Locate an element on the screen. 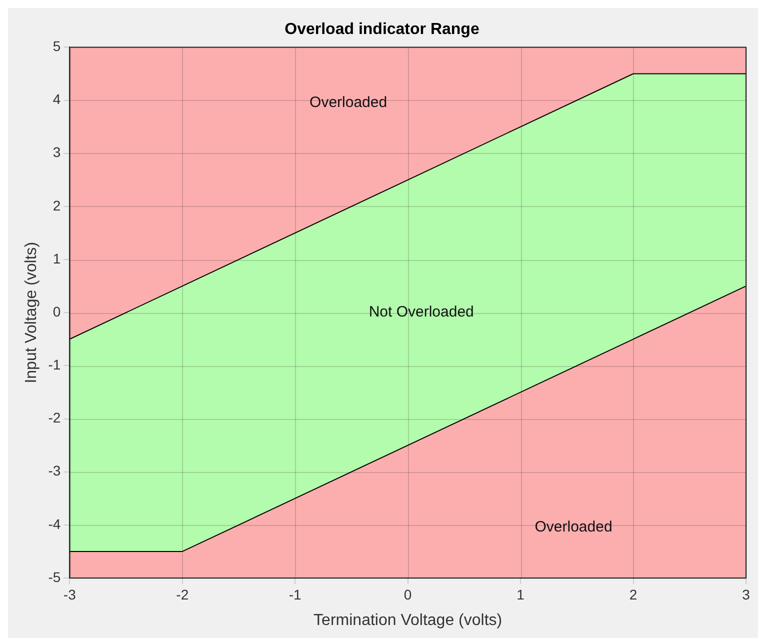 The height and width of the screenshot is (644, 765). x-tick-label: -2 is located at coordinates (182, 594).